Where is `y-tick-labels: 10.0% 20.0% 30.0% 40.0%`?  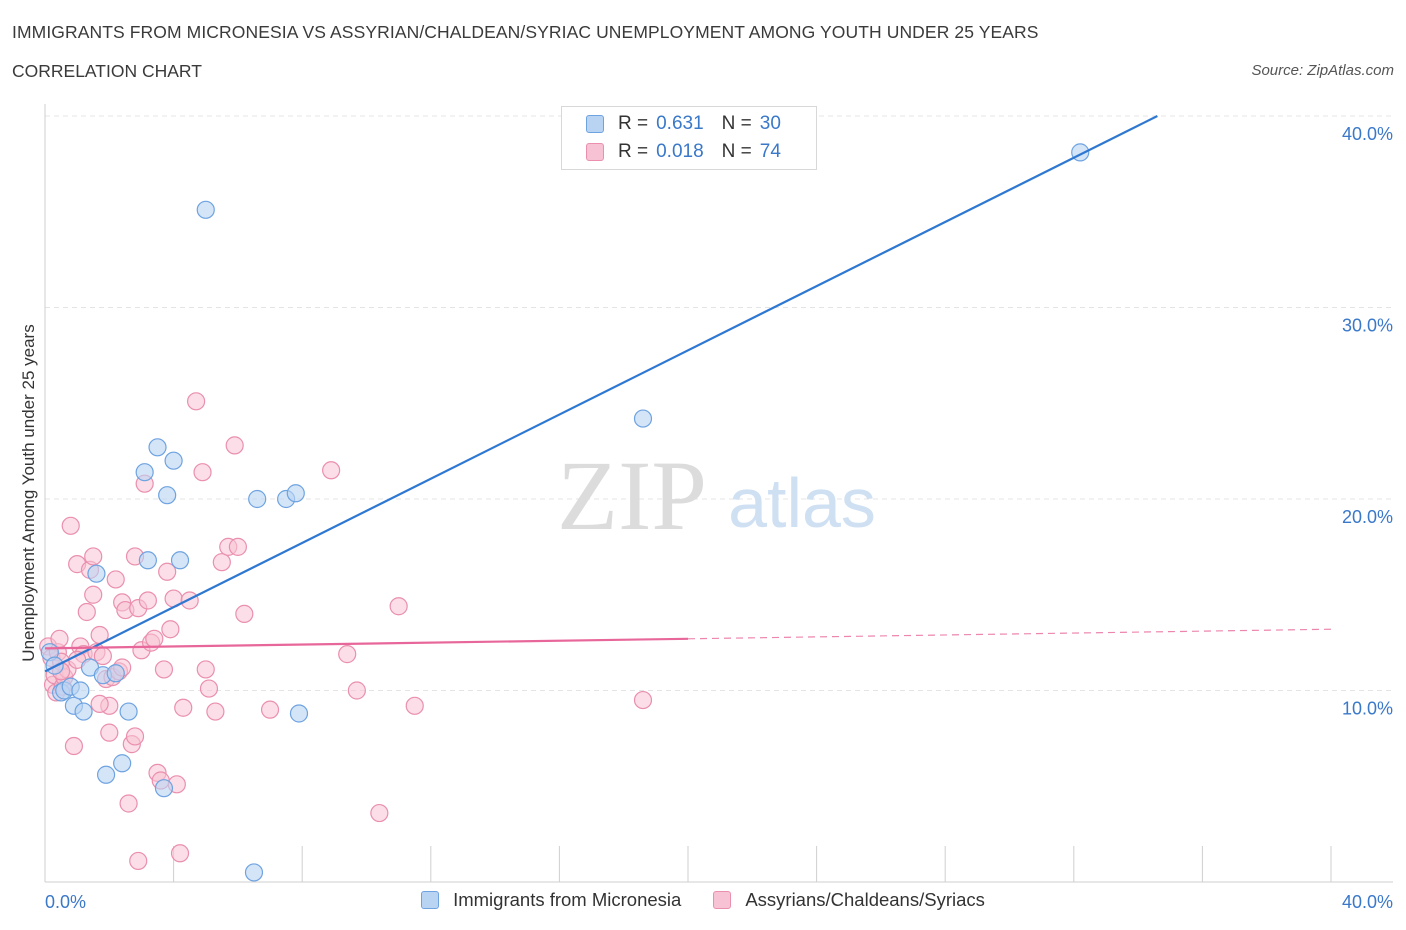 y-tick-labels: 10.0% 20.0% 30.0% 40.0% is located at coordinates (1367, 421).